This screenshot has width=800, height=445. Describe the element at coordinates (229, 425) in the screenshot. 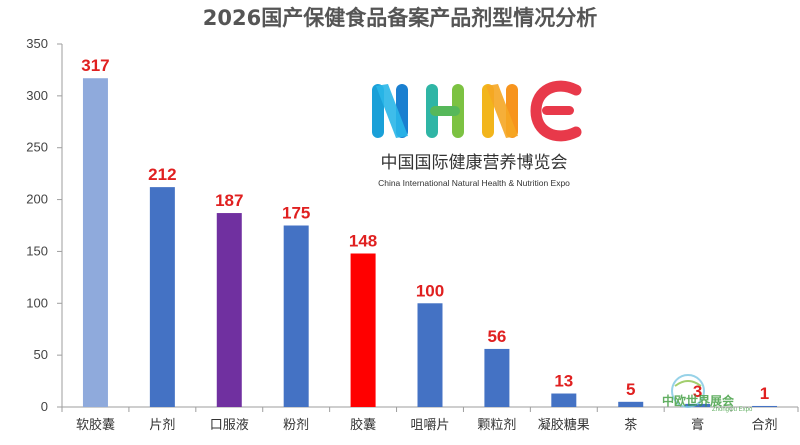

I see `x-tick-label: 口服液` at that location.